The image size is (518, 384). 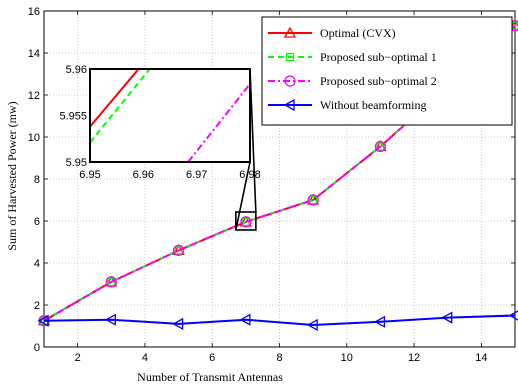 I want to click on zoom-box, so click(x=246, y=221).